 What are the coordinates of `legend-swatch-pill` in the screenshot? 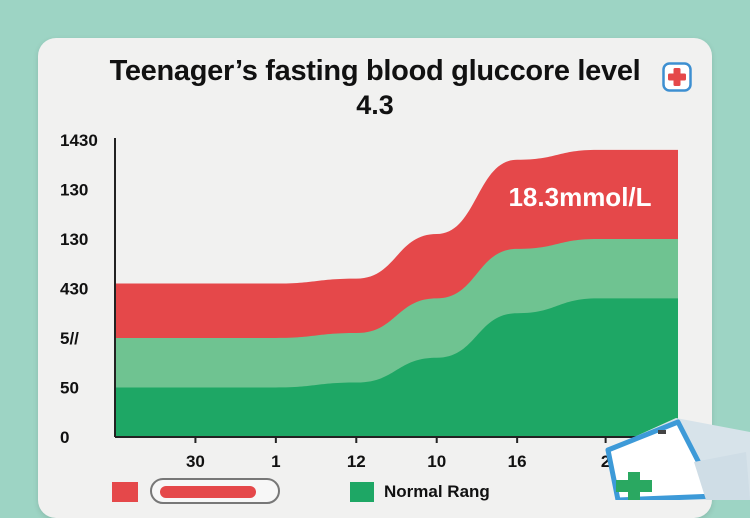 It's located at (215, 491).